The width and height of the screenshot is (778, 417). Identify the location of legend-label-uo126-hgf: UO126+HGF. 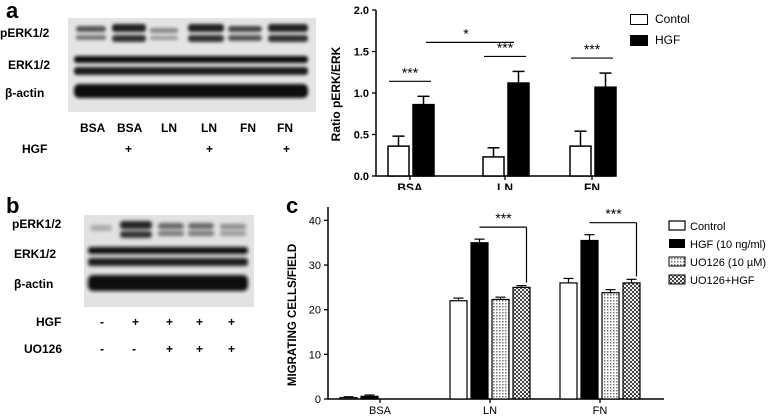
(722, 281).